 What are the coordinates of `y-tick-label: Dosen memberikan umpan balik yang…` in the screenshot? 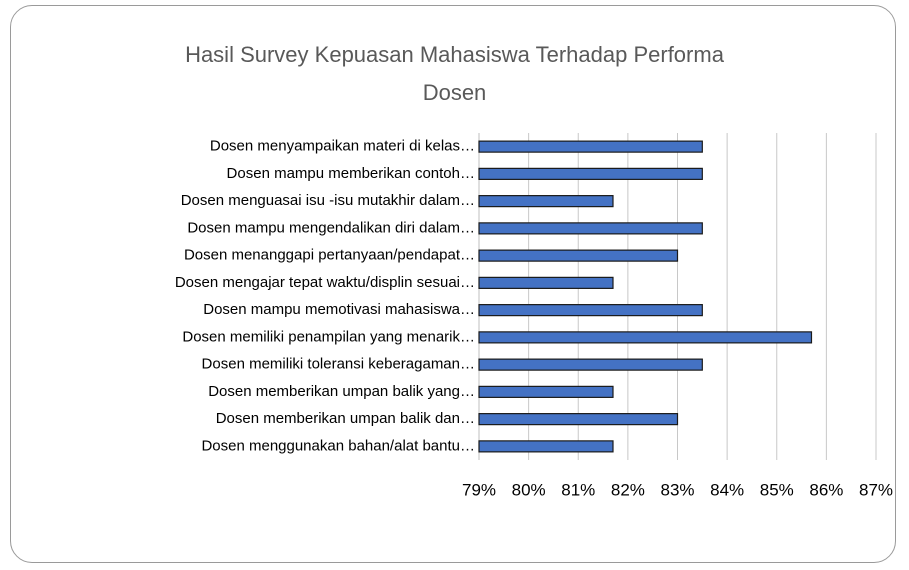 It's located at (341, 391).